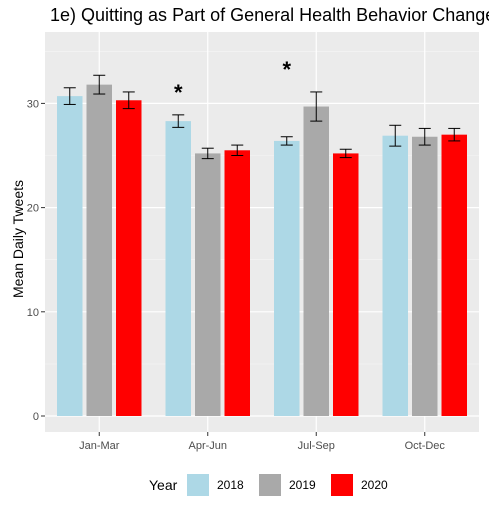 The height and width of the screenshot is (512, 489). I want to click on y-tick-label: 10, so click(33, 313).